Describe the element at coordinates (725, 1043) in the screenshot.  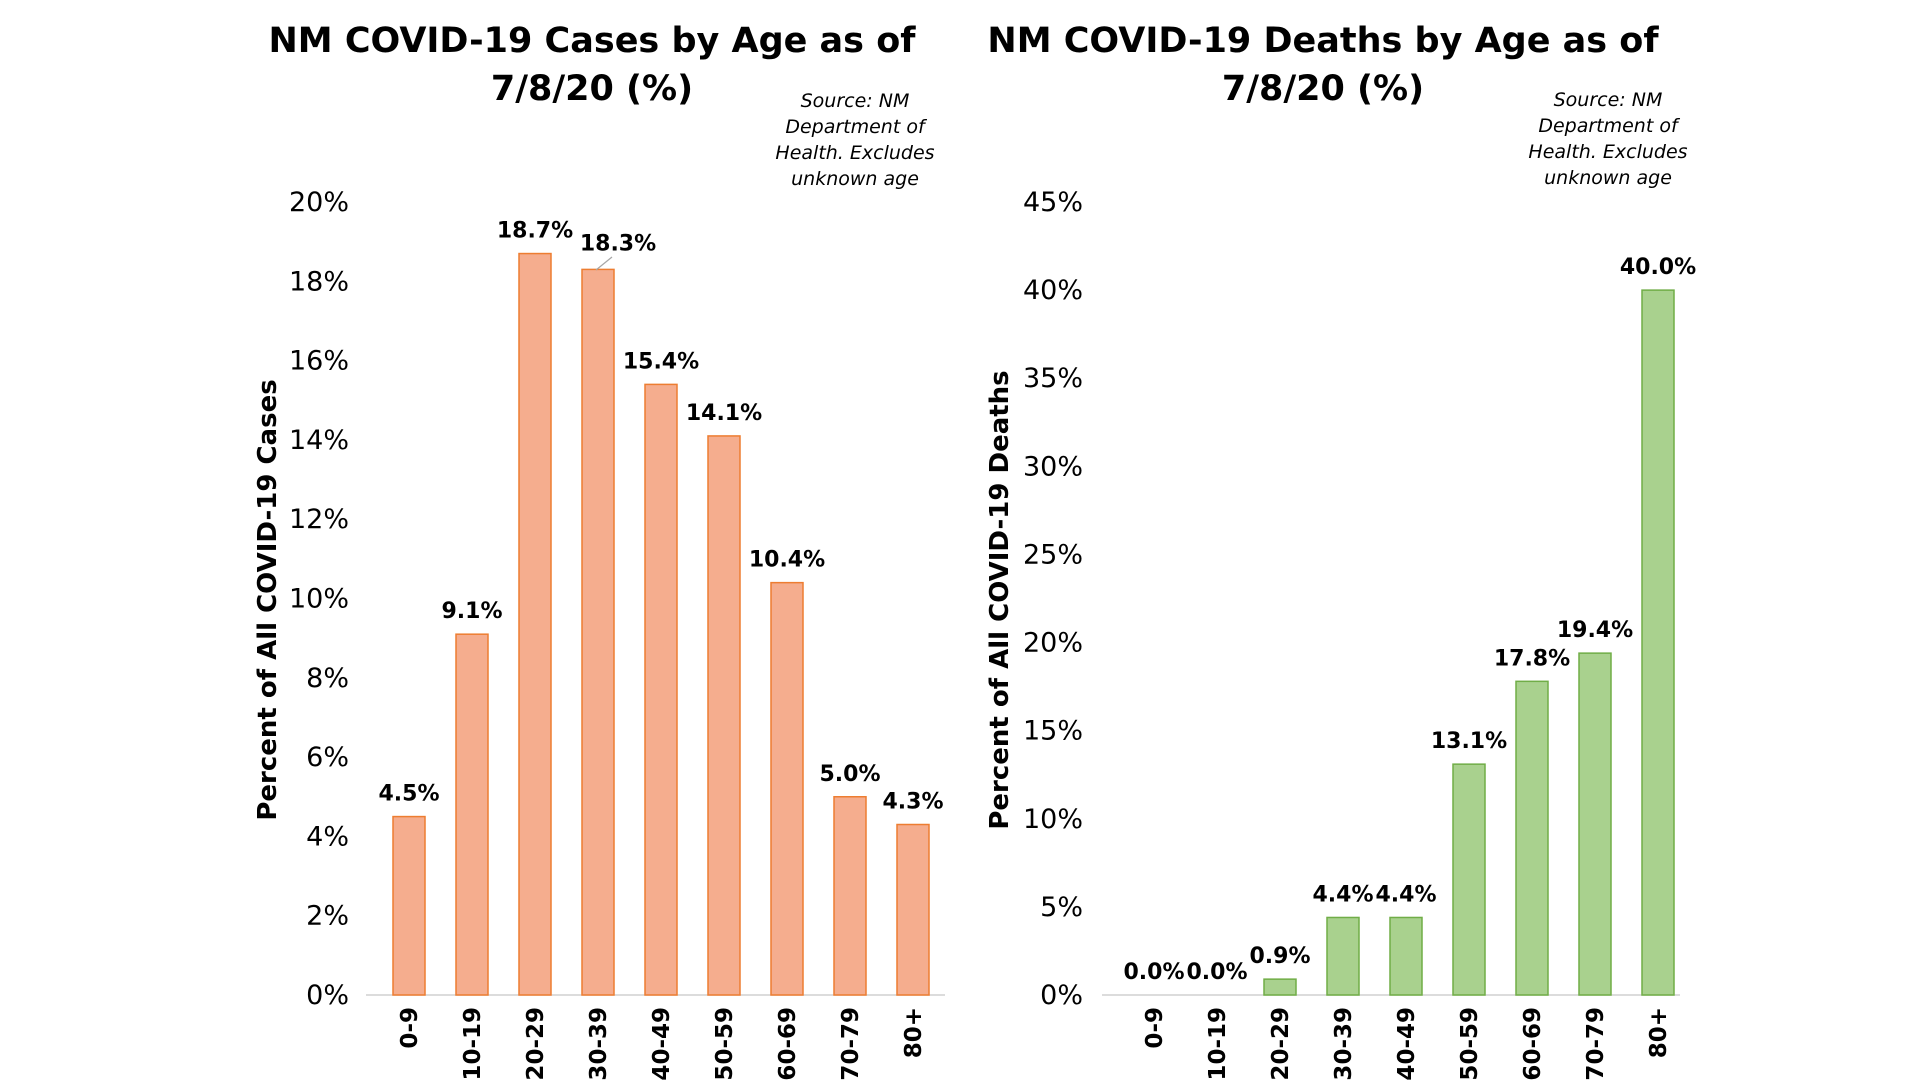
I see `cases-x-tick-label-50-59: 50-59` at that location.